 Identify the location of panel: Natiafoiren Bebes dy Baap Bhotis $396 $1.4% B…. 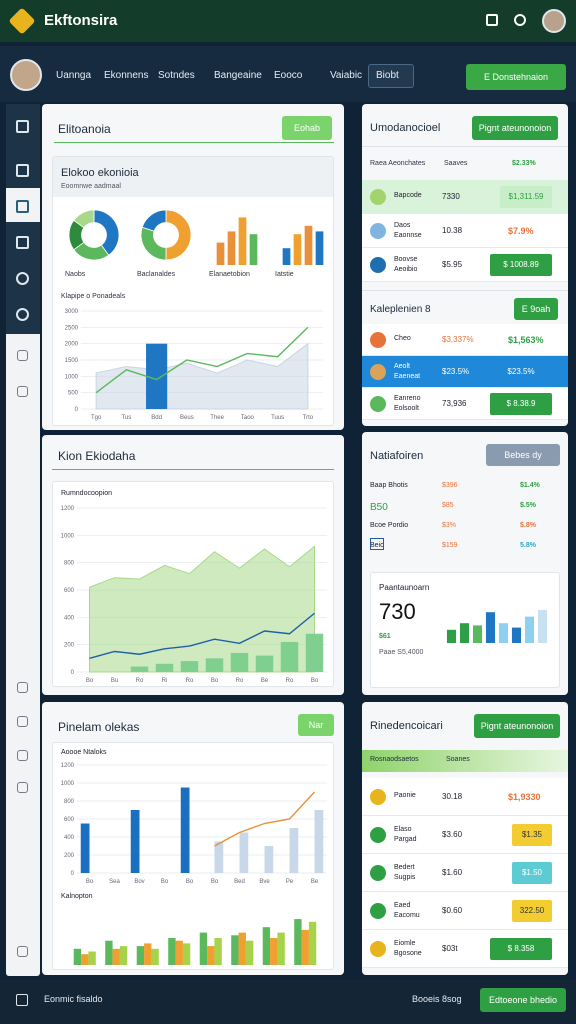
(465, 563).